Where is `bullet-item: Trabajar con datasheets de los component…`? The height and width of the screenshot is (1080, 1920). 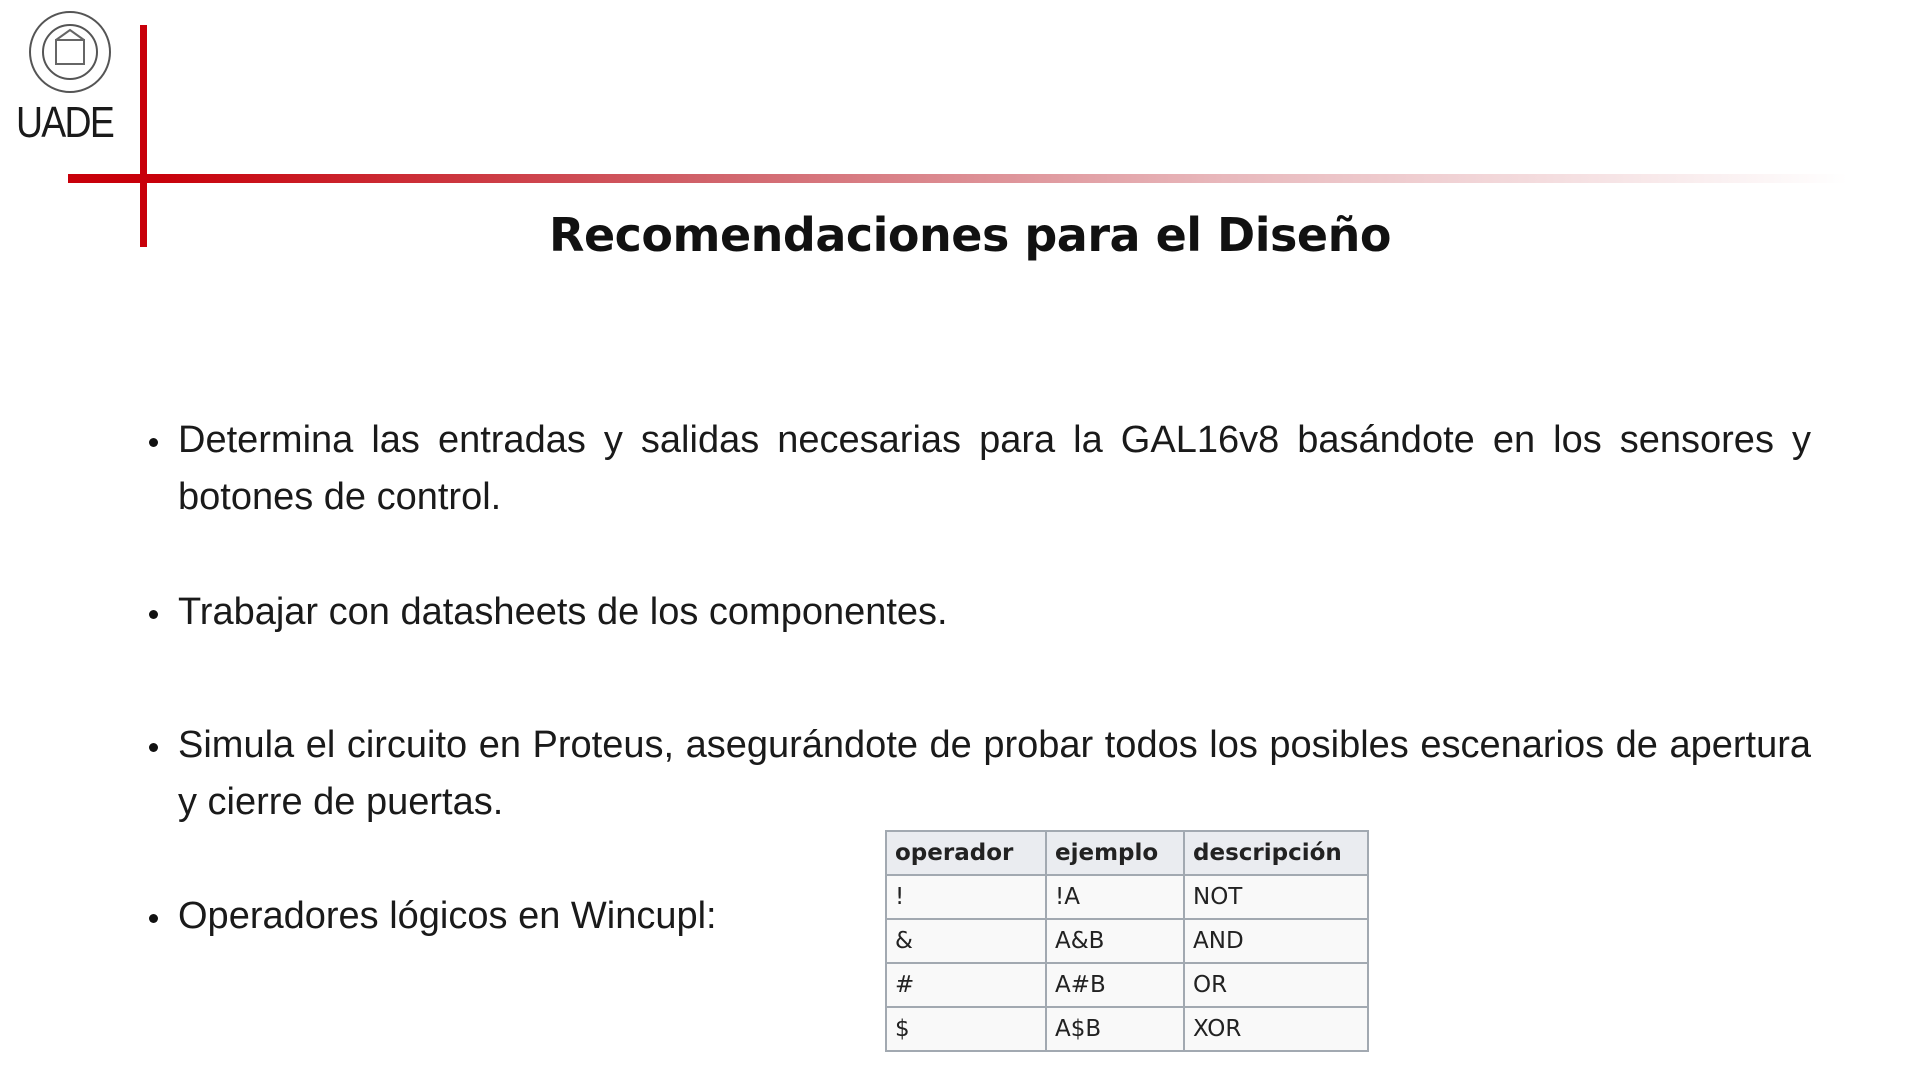
bullet-item: Trabajar con datasheets de los component… is located at coordinates (978, 612).